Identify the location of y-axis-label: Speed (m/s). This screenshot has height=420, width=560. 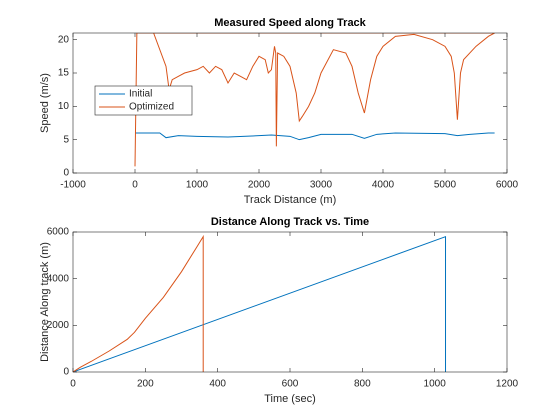
(45, 103).